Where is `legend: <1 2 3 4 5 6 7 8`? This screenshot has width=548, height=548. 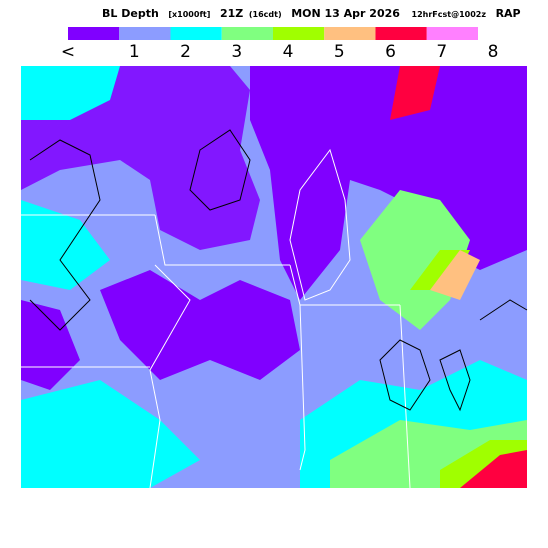
legend: <1 2 3 4 5 6 7 8 is located at coordinates (280, 44).